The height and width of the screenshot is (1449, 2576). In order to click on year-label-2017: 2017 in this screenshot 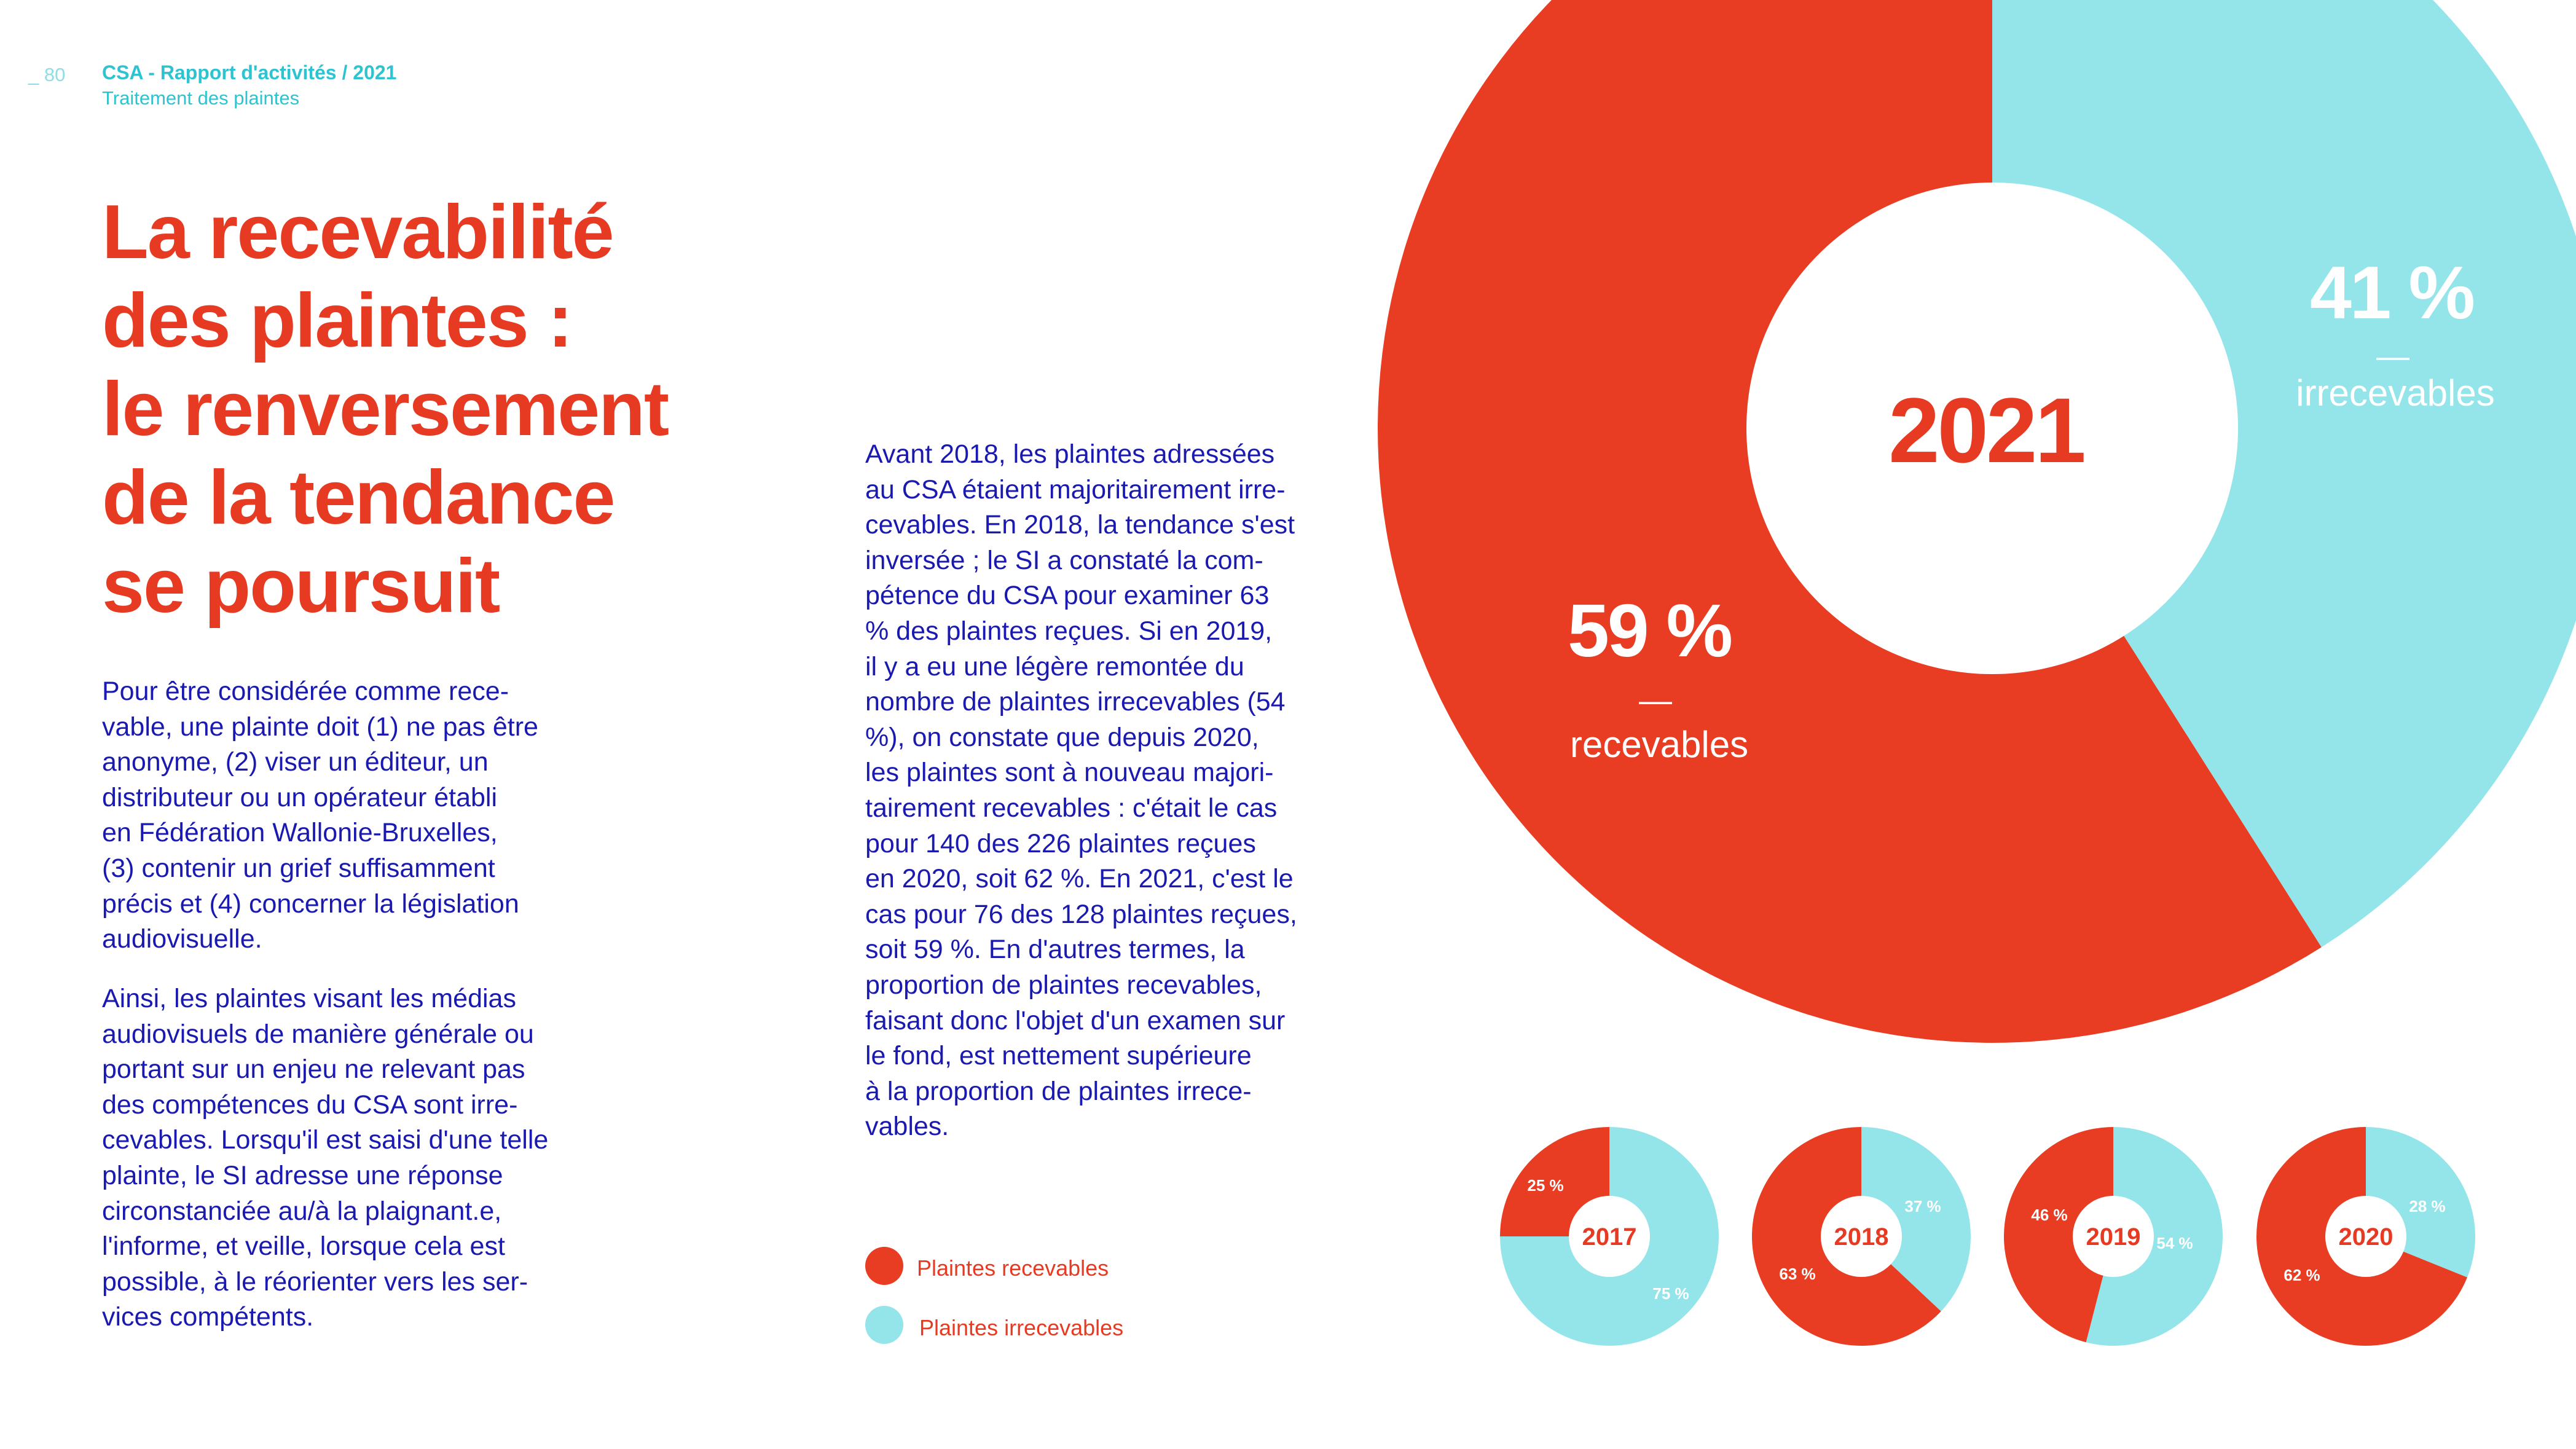, I will do `click(1609, 1237)`.